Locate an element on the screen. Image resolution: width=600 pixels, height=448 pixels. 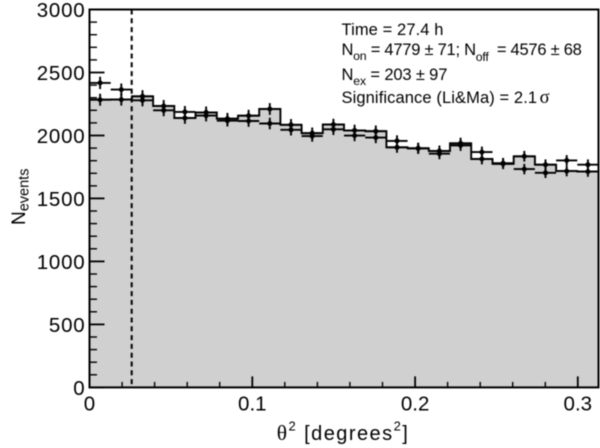
svg-text: Time = 27.4 h is located at coordinates (393, 30).